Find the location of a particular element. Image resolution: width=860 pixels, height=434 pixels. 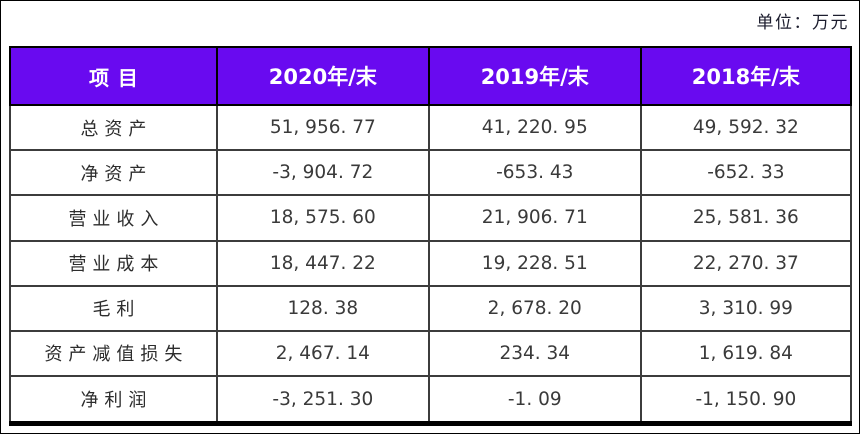

value-cell: 1, 619. 84 is located at coordinates (746, 353).